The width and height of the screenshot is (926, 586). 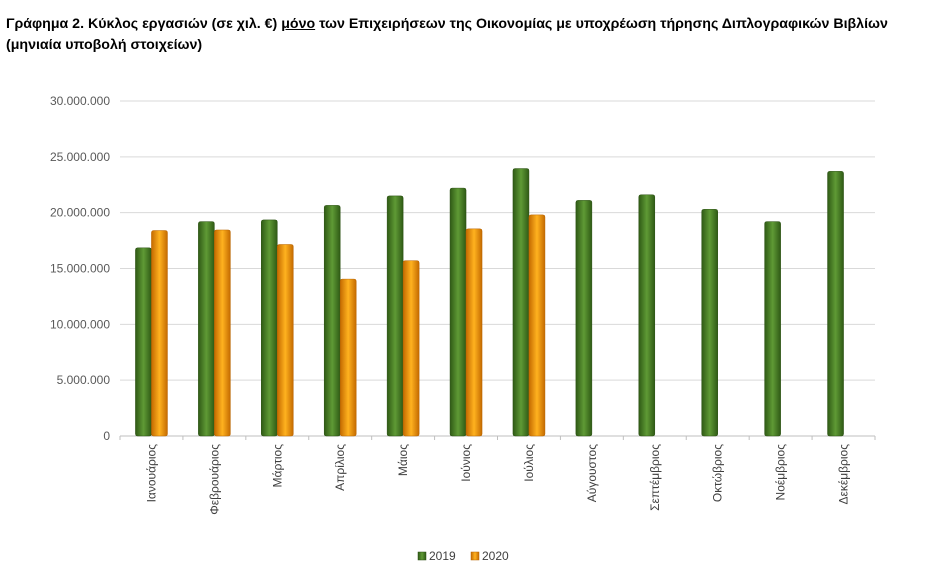 What do you see at coordinates (277, 466) in the screenshot?
I see `x-tick-label: Μάρτιος` at bounding box center [277, 466].